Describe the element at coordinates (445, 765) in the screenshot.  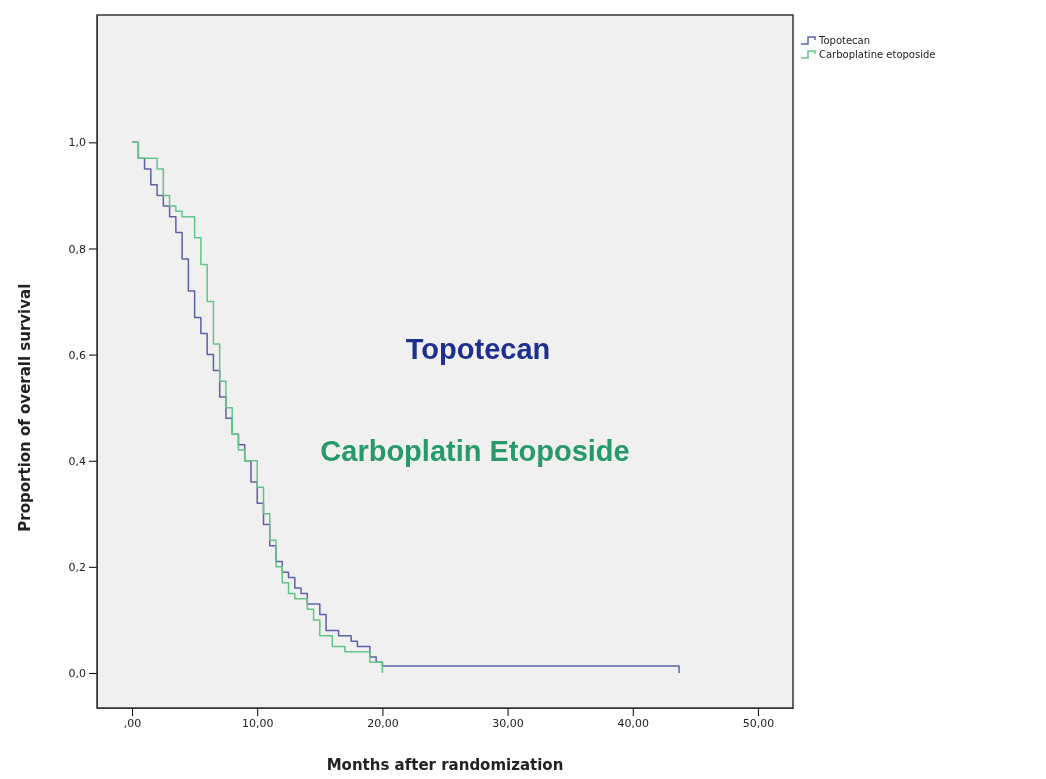
I see `x-axis-title: Months after randomization` at that location.